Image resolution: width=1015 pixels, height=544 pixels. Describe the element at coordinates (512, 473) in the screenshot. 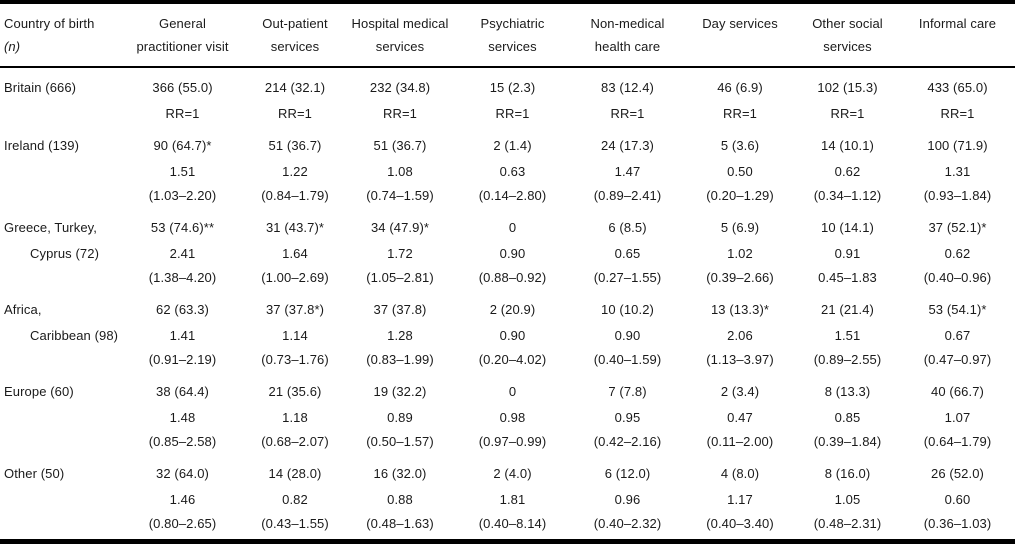

I see `value-cell: 2 (4.0)` at that location.